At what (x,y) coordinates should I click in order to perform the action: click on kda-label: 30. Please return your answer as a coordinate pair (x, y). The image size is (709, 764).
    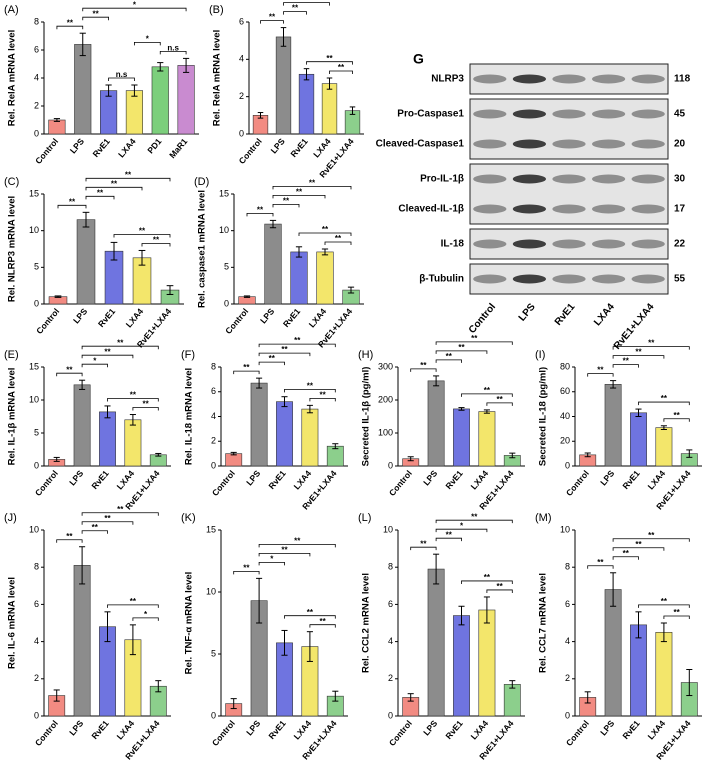
    Looking at the image, I should click on (680, 179).